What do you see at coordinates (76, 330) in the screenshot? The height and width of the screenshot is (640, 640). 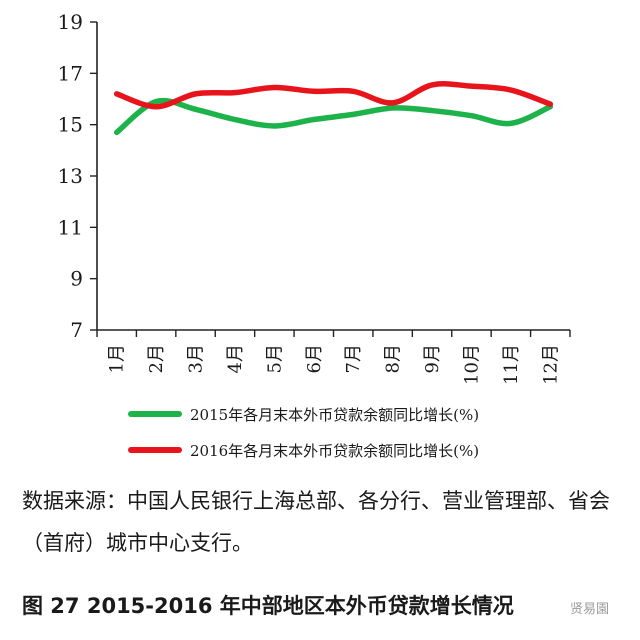 I see `y-tick-label: 7` at bounding box center [76, 330].